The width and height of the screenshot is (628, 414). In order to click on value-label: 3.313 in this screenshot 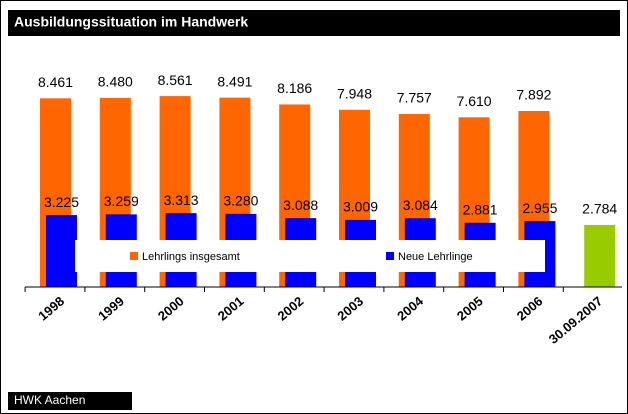, I will do `click(181, 200)`.